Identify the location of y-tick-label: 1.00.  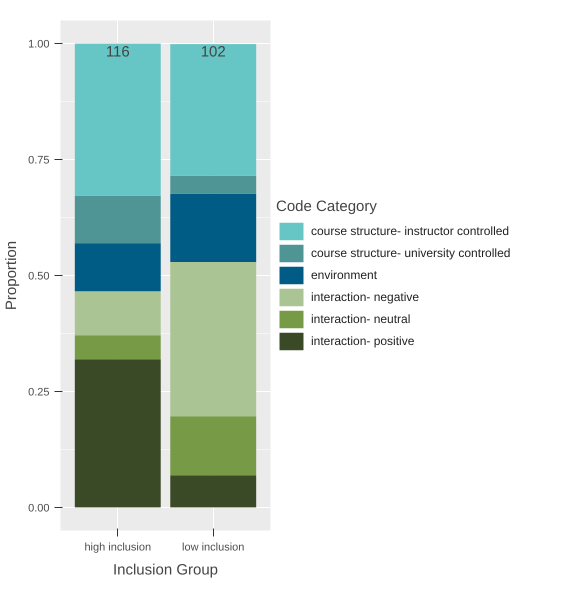
(39, 44).